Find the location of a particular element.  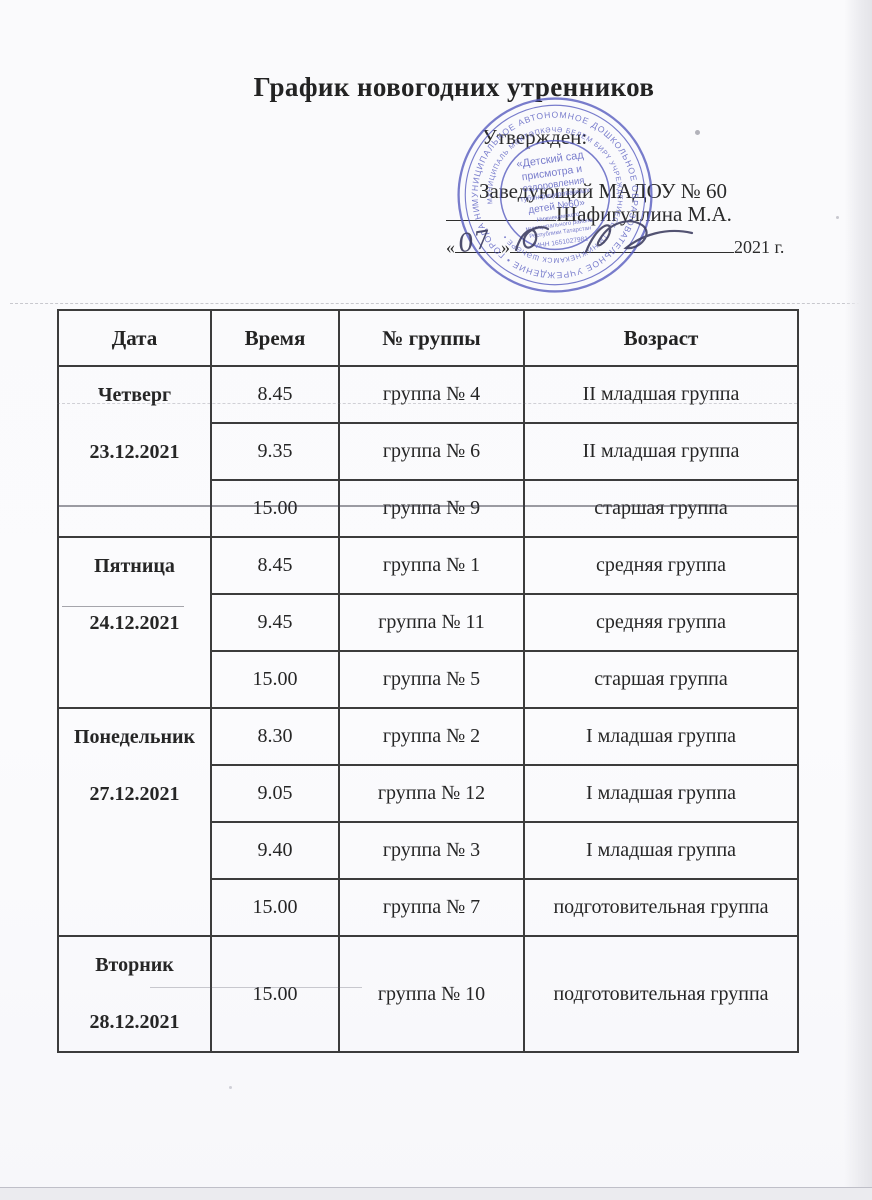

scanner-edge-bottom is located at coordinates (436, 1193).